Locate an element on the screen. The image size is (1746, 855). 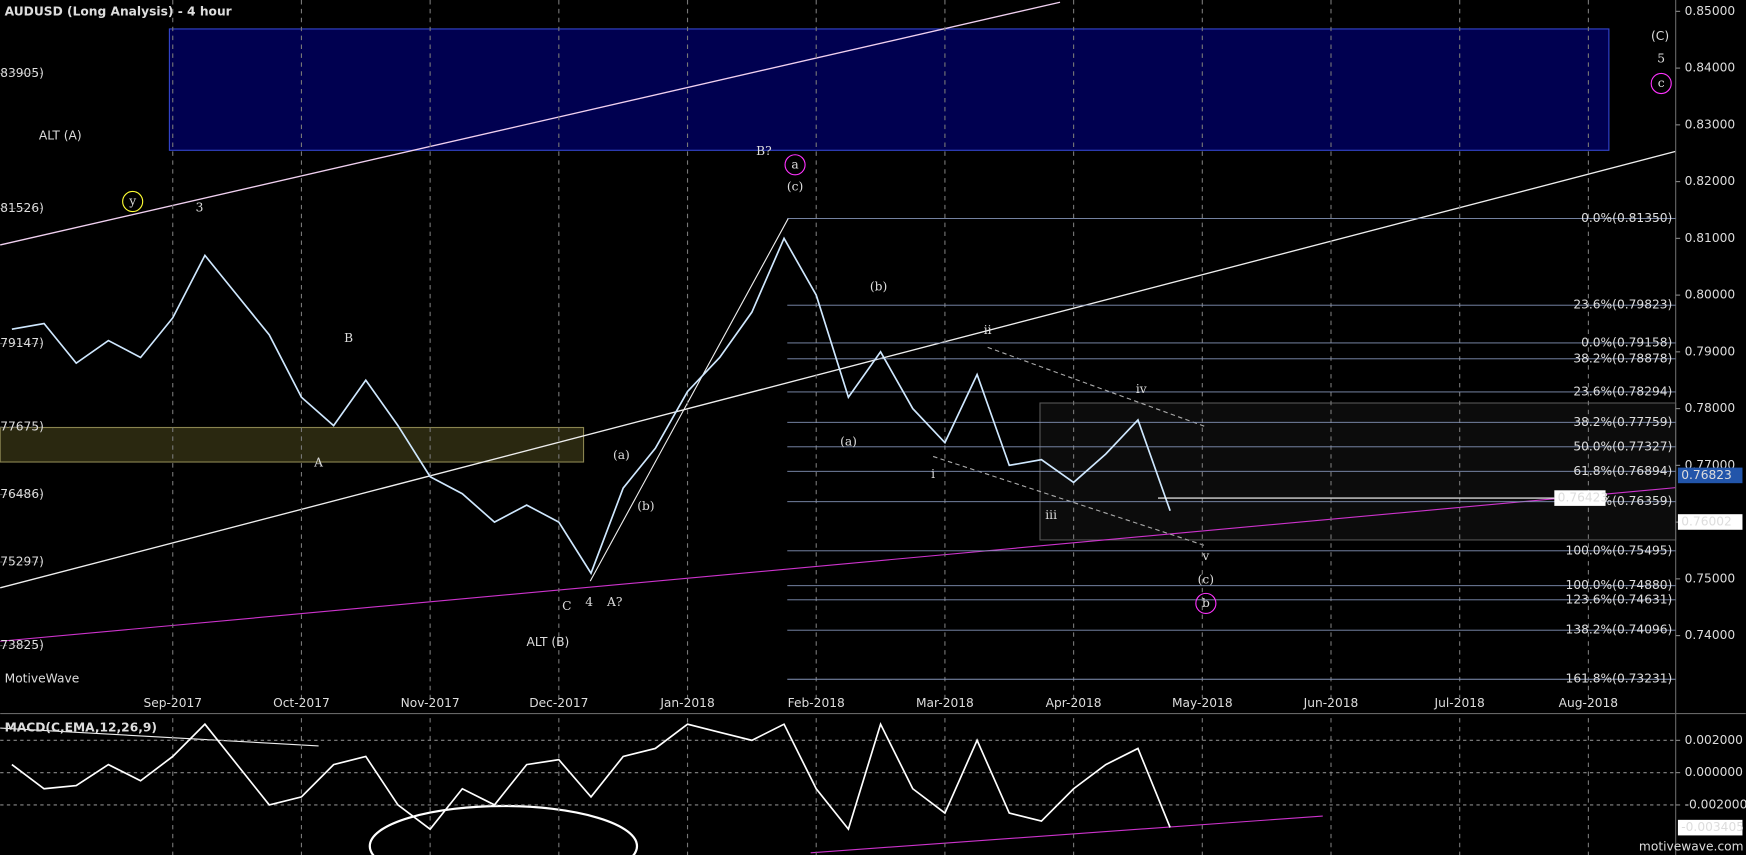
x-tick-label: Feb-2018 is located at coordinates (816, 703).